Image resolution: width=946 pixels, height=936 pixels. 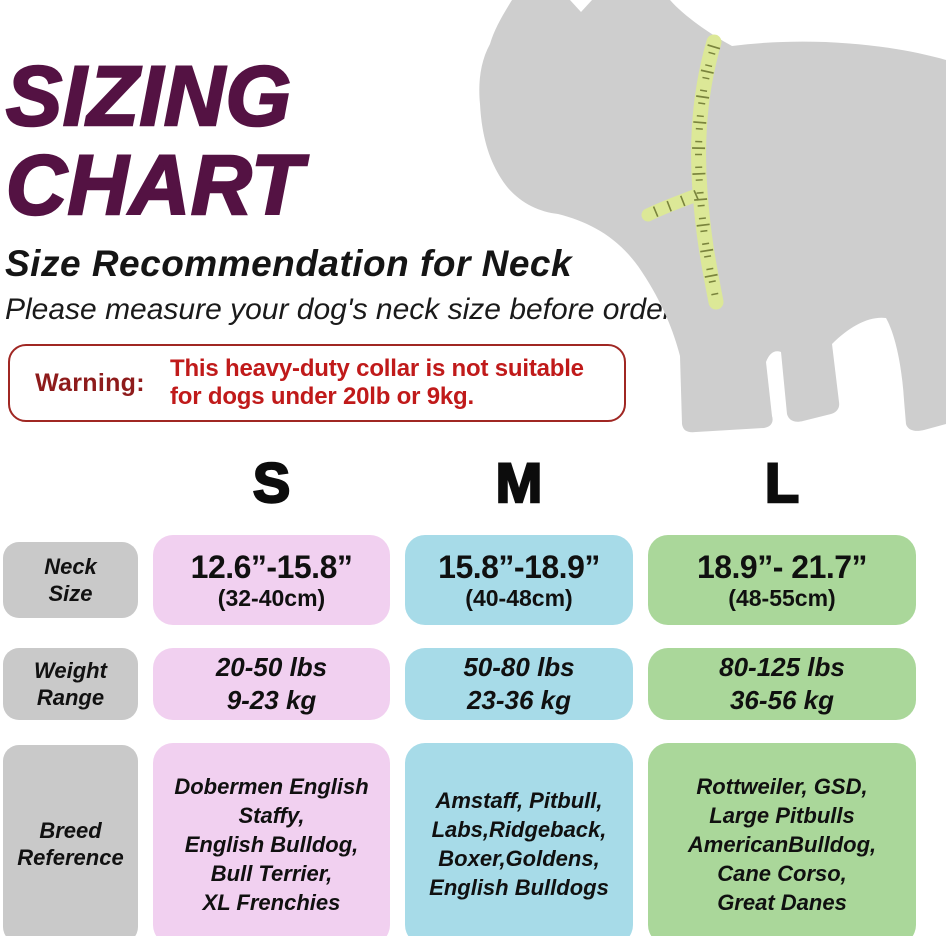 I want to click on cell-neck-size-s: 12.6”-15.8” (32-40cm), so click(x=271, y=580).